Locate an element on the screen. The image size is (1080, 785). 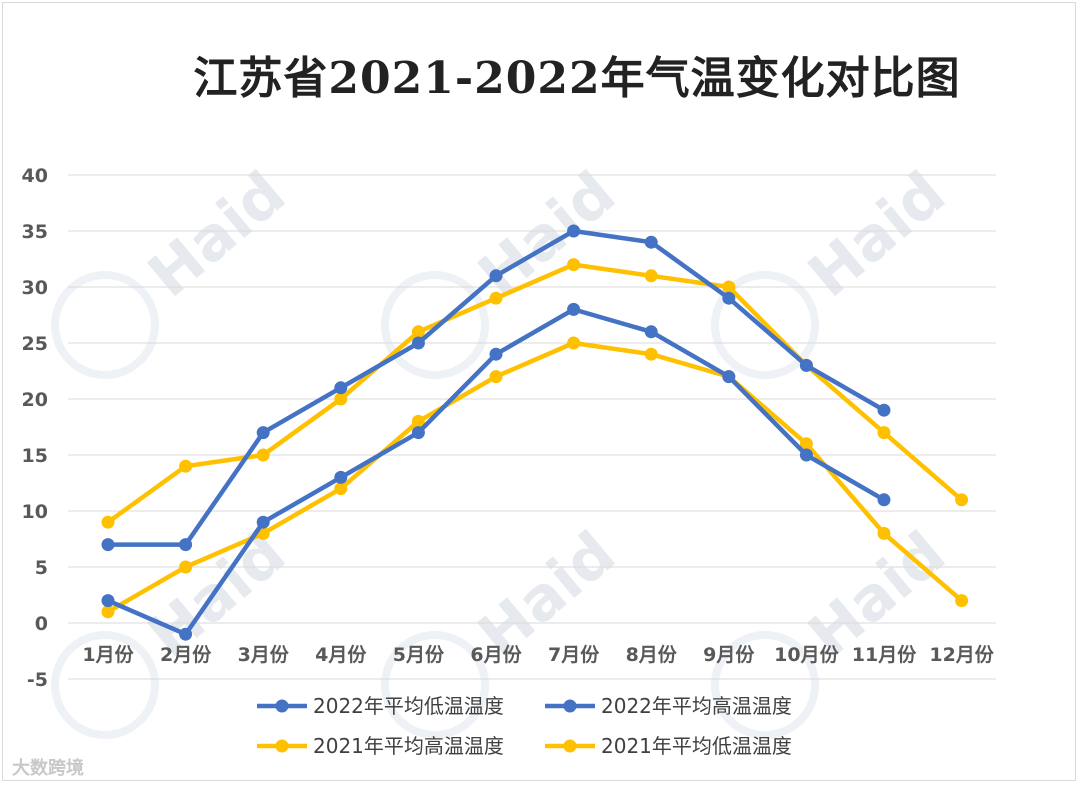
x-tick-label: 1月份 is located at coordinates (108, 654).